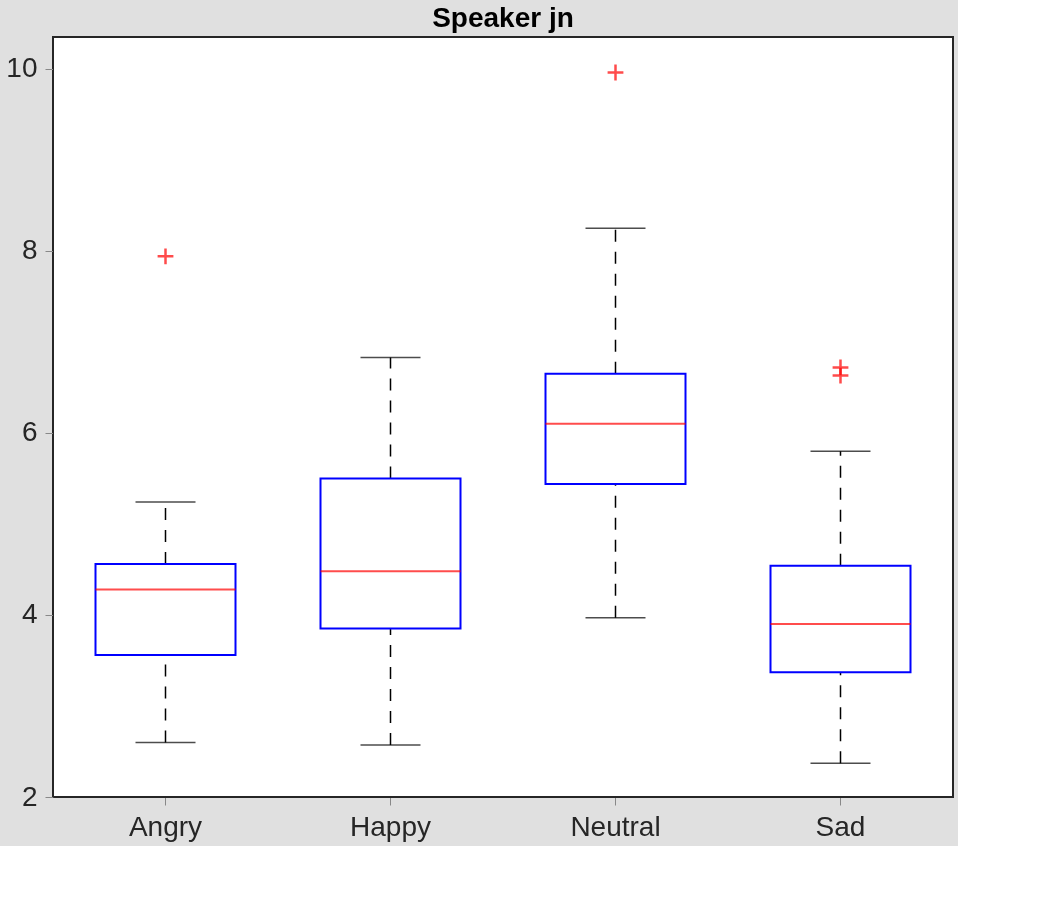  What do you see at coordinates (29, 796) in the screenshot?
I see `y-tick-label: 2` at bounding box center [29, 796].